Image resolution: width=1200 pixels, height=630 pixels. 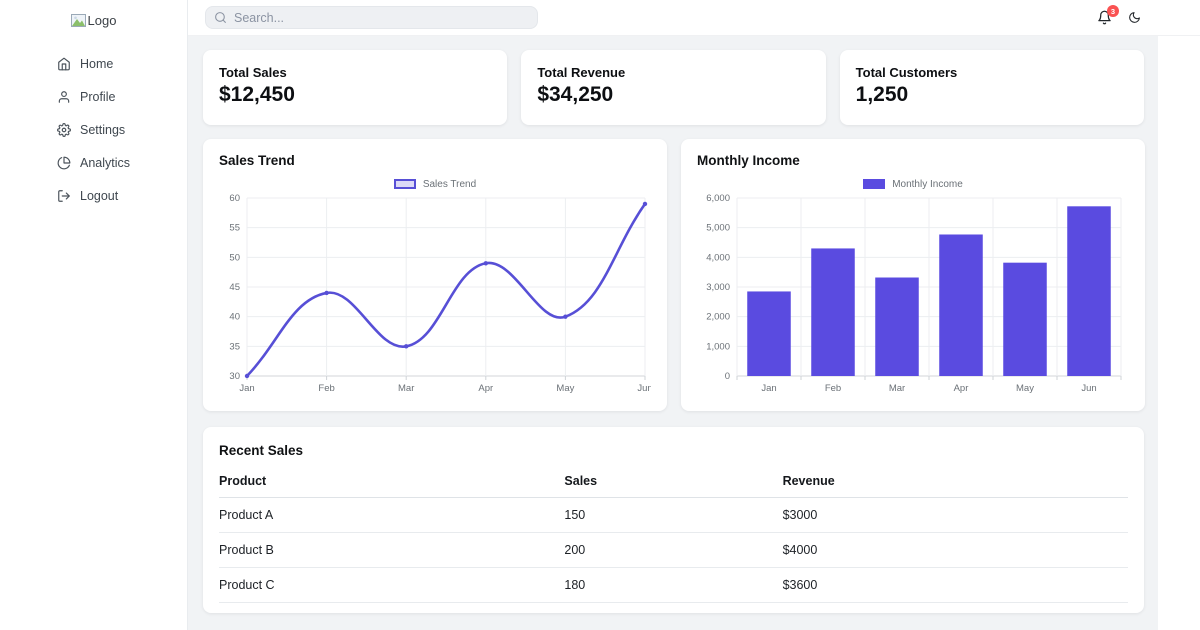 I want to click on legend-label: Sales Trend, so click(x=449, y=184).